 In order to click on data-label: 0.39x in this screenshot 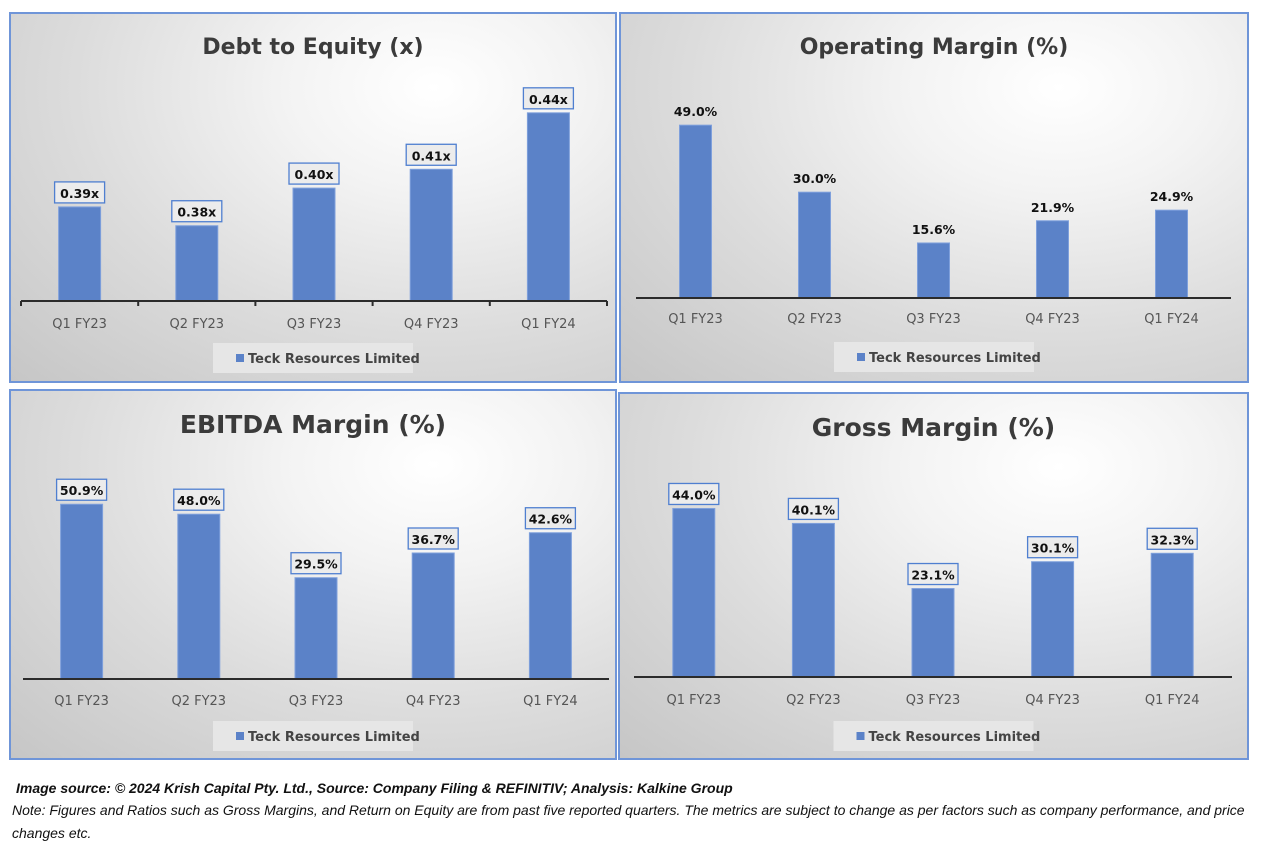, I will do `click(79, 193)`.